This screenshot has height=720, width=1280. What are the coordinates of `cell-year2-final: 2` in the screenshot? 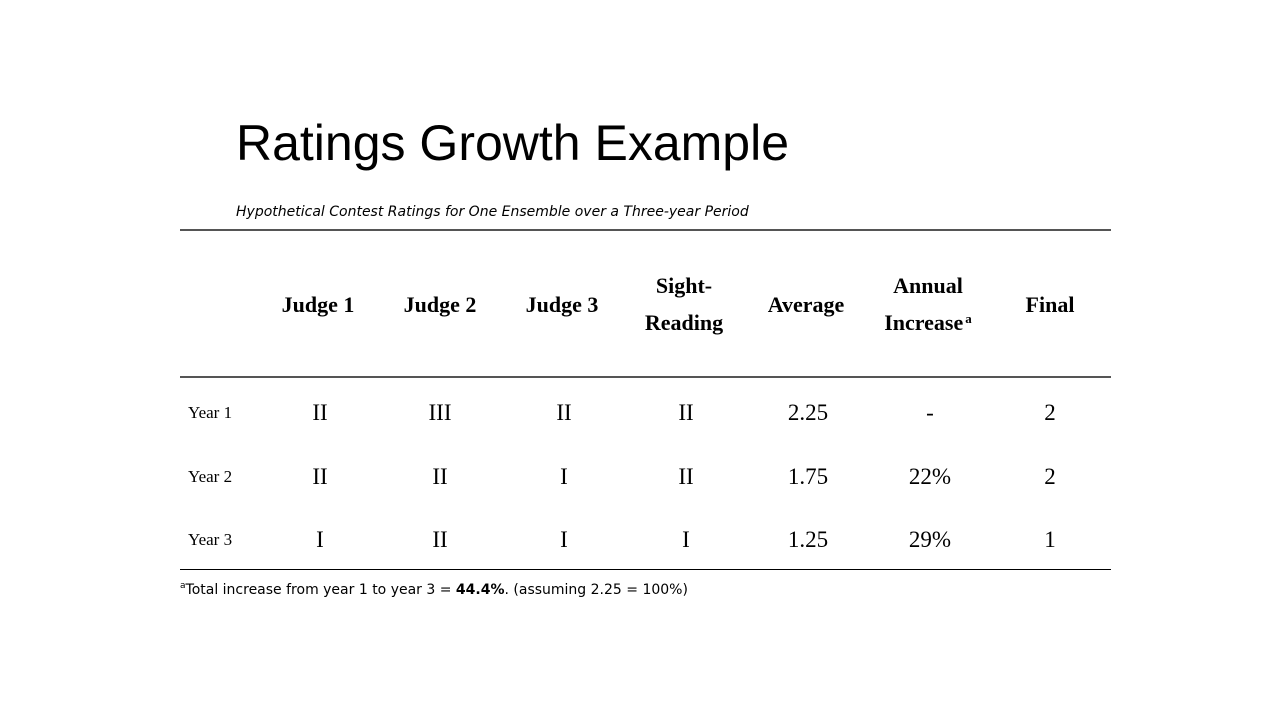 It's located at (1050, 476).